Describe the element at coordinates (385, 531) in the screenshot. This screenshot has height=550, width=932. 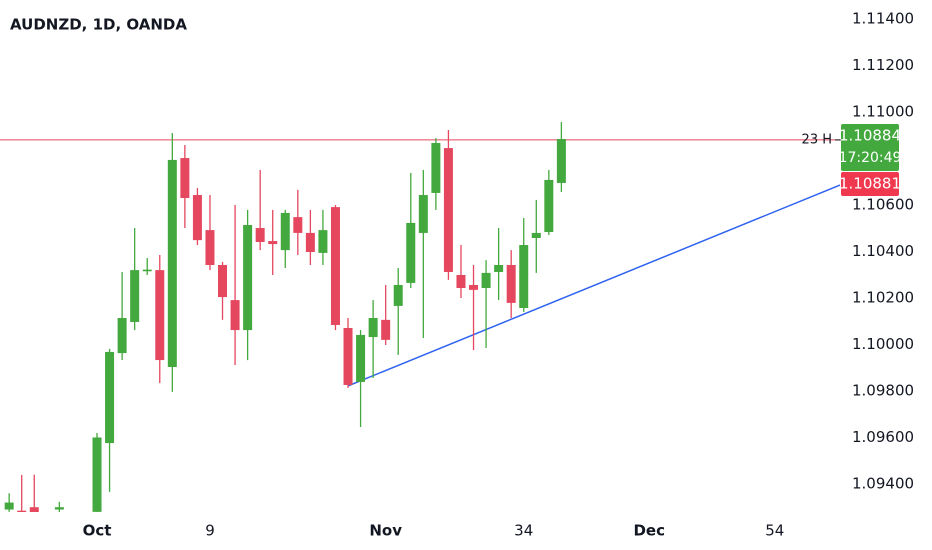
I see `x-tick-label: Nov` at that location.